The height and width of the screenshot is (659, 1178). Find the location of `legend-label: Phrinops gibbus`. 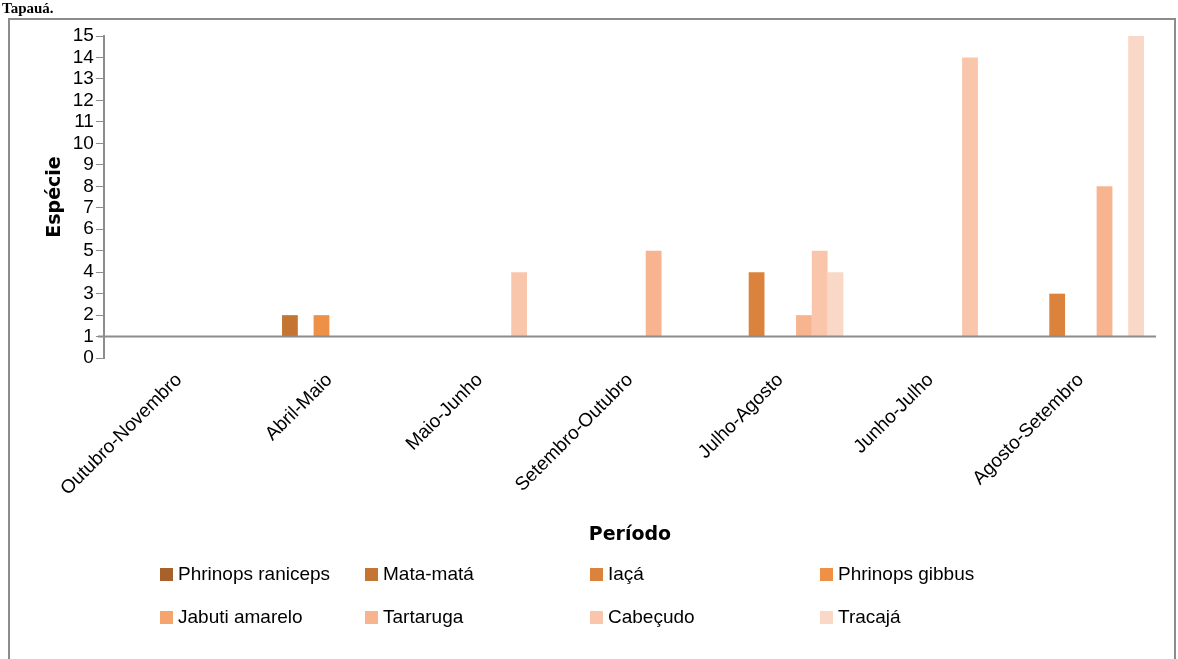

legend-label: Phrinops gibbus is located at coordinates (906, 574).